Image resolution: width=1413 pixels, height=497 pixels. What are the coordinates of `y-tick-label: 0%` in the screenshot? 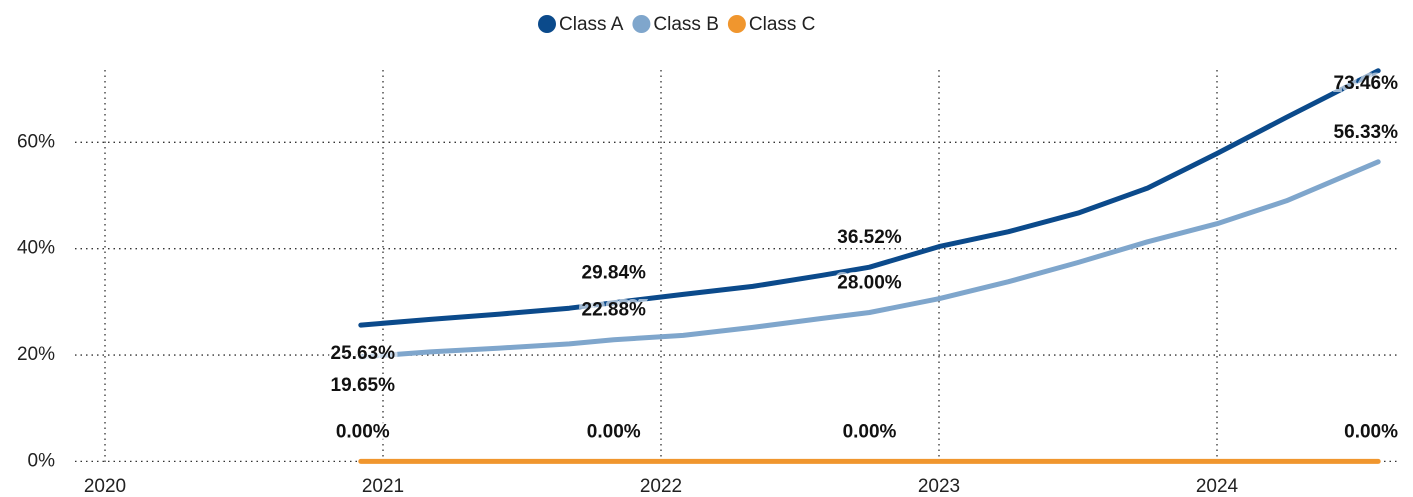 It's located at (42, 460).